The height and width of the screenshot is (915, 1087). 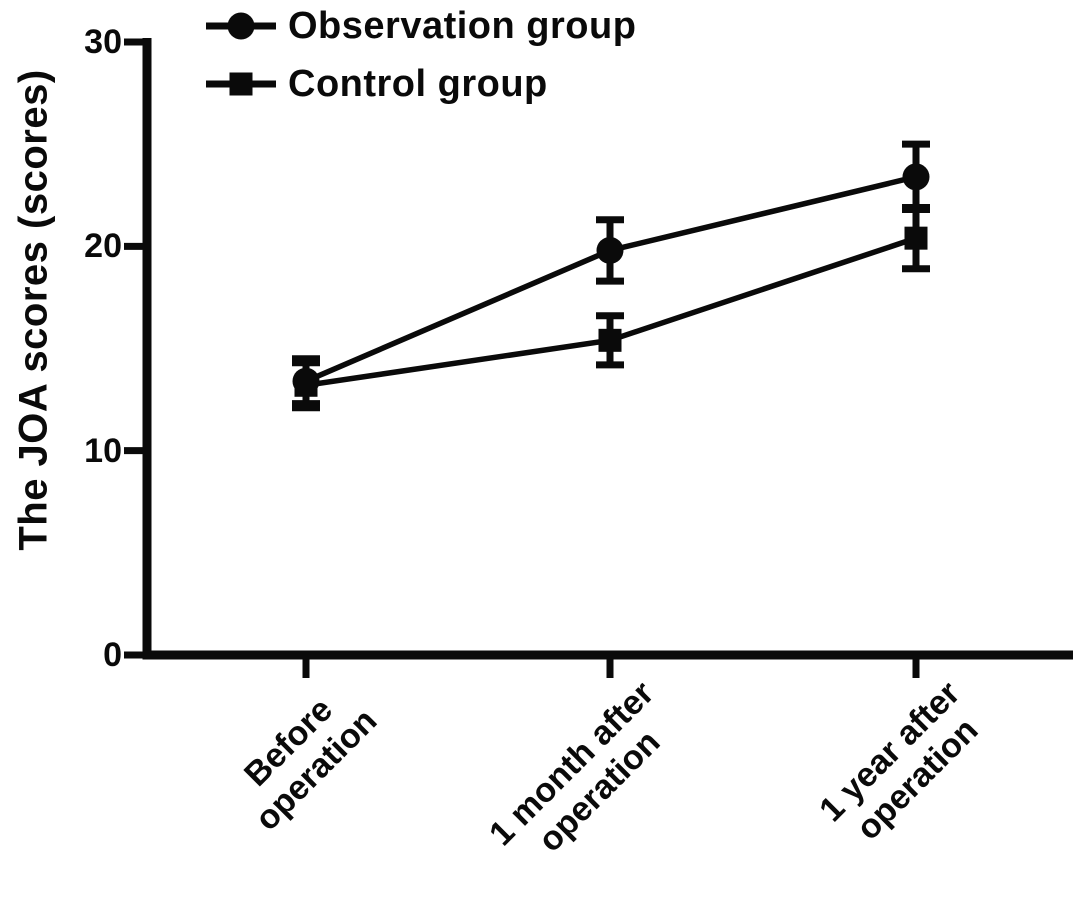 What do you see at coordinates (418, 83) in the screenshot?
I see `legend-label: Control group` at bounding box center [418, 83].